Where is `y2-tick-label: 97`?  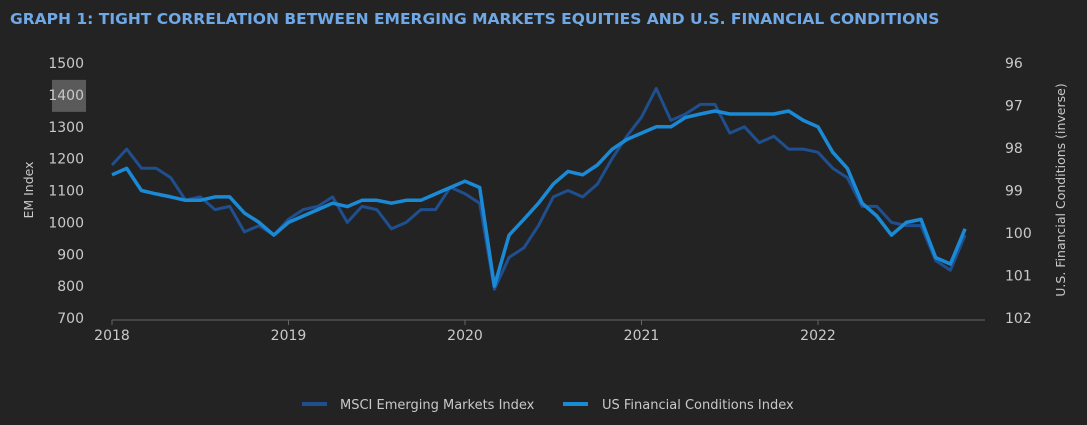 y2-tick-label: 97 is located at coordinates (1014, 107).